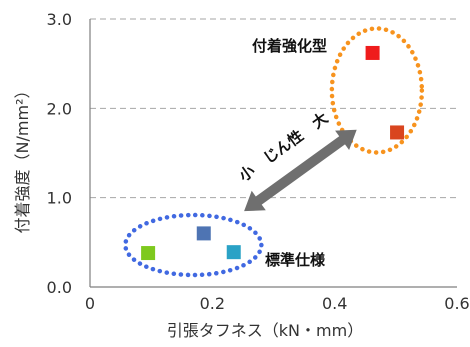 This screenshot has height=347, width=470. Describe the element at coordinates (289, 46) in the screenshot. I see `enhanced-group-label: 付着強化型` at that location.